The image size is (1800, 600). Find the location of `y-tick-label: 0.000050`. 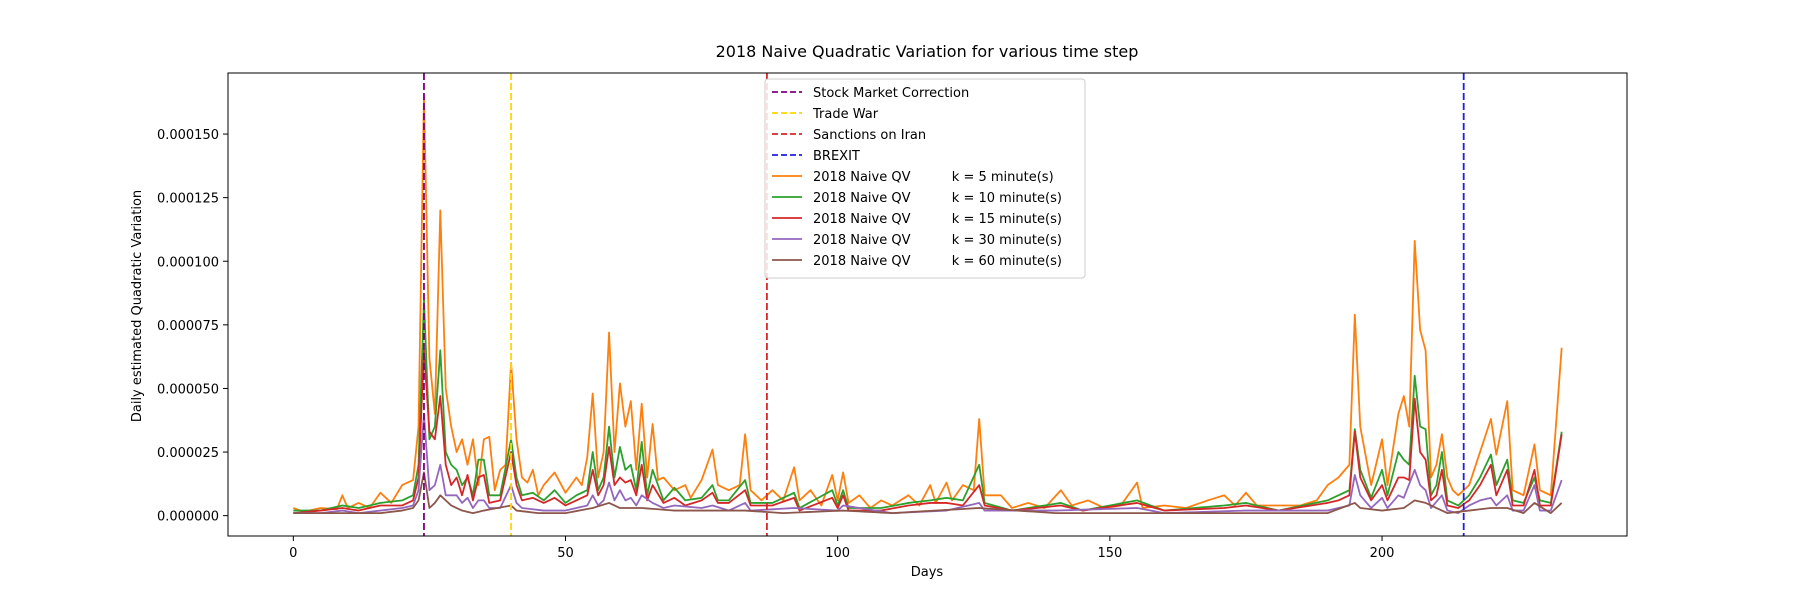

y-tick-label: 0.000050 is located at coordinates (188, 389).